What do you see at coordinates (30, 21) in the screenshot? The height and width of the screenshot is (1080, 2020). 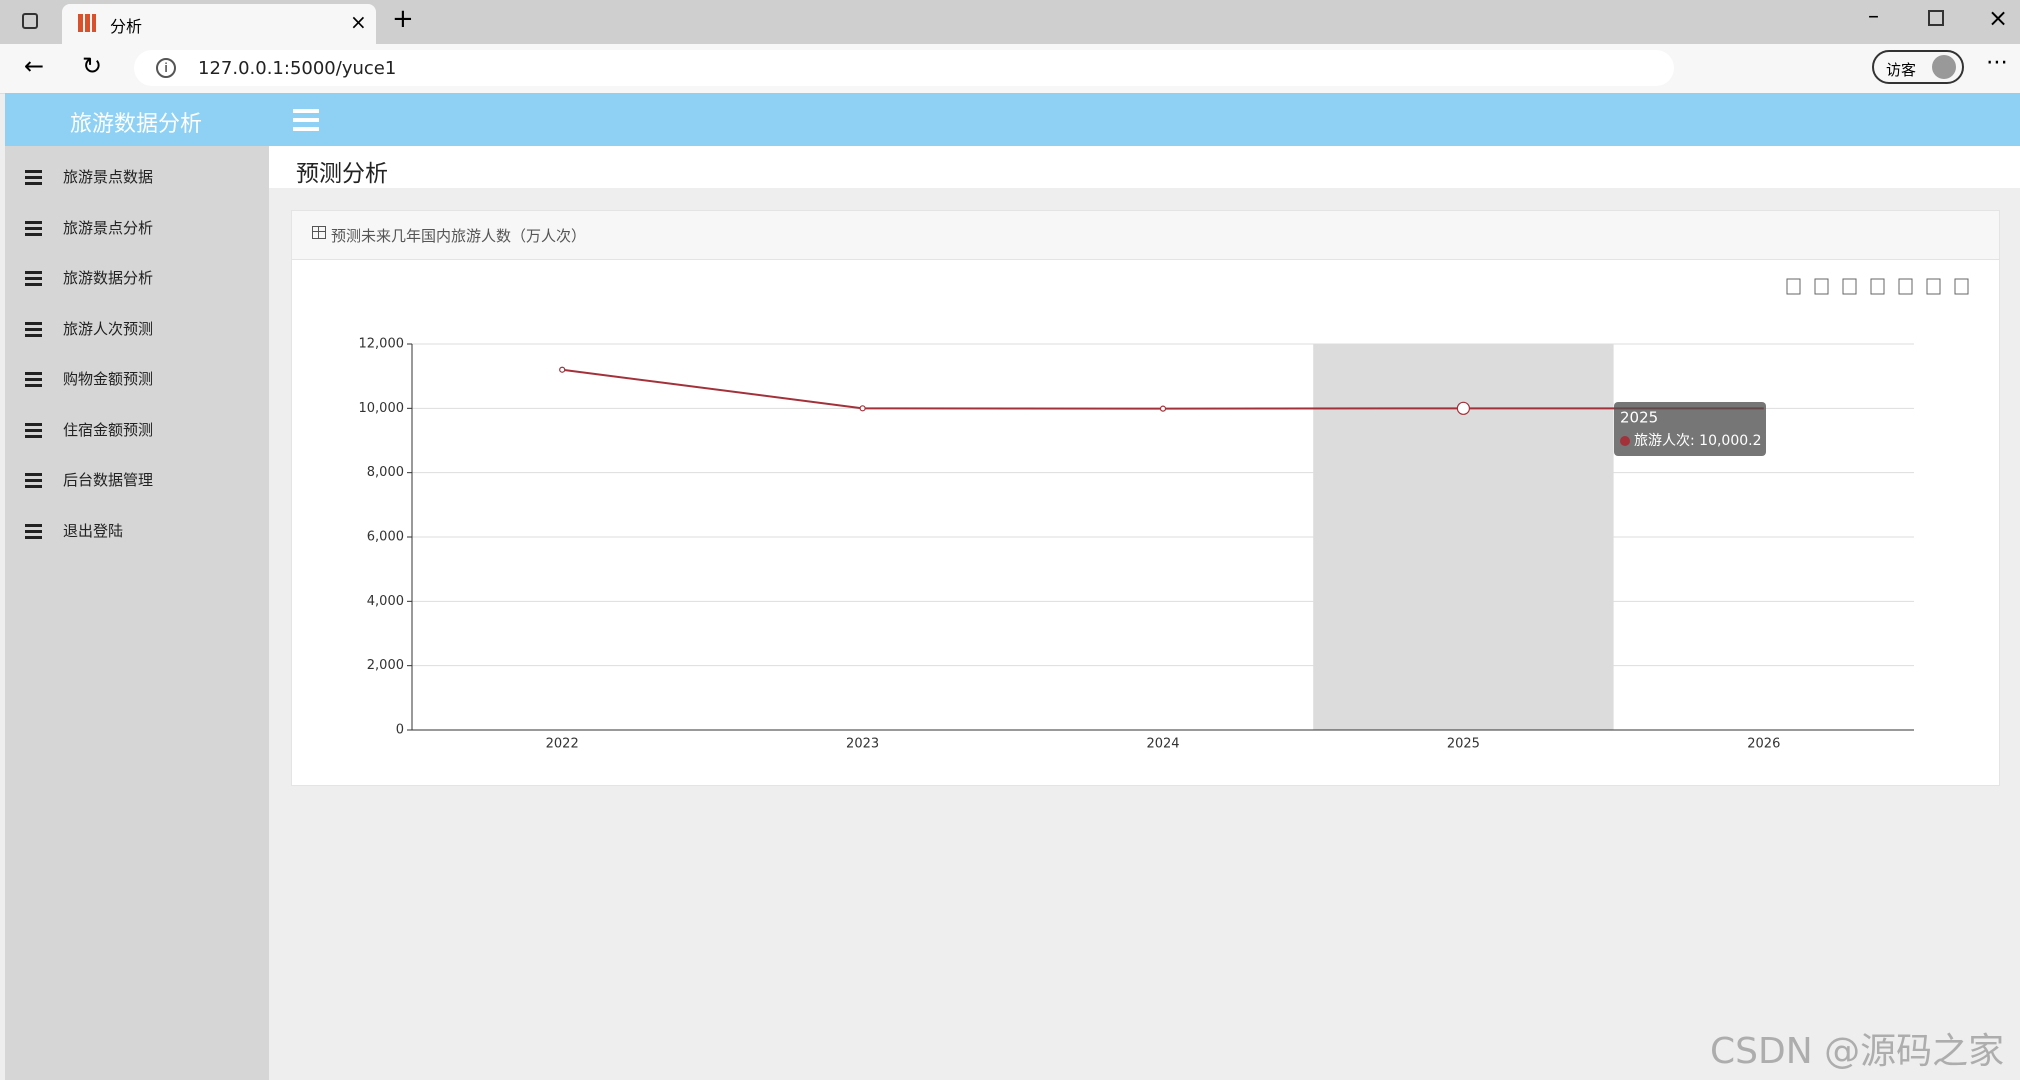 I see `tab-actions` at bounding box center [30, 21].